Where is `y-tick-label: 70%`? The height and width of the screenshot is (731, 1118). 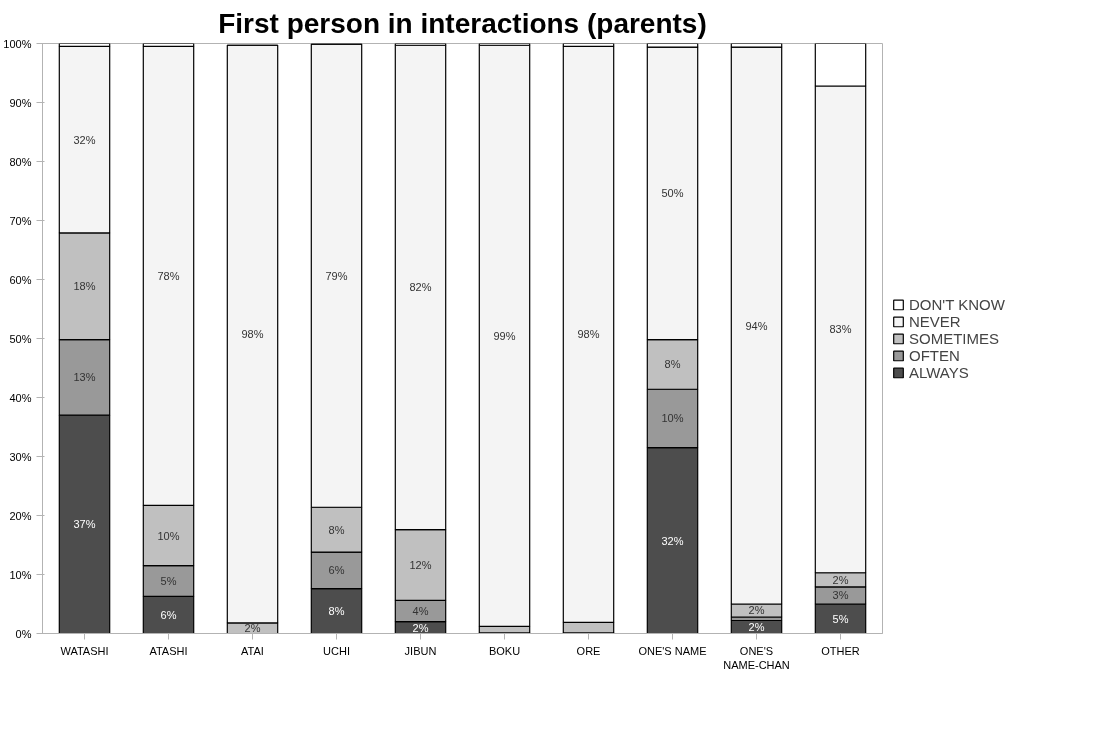
y-tick-label: 70% is located at coordinates (20, 220).